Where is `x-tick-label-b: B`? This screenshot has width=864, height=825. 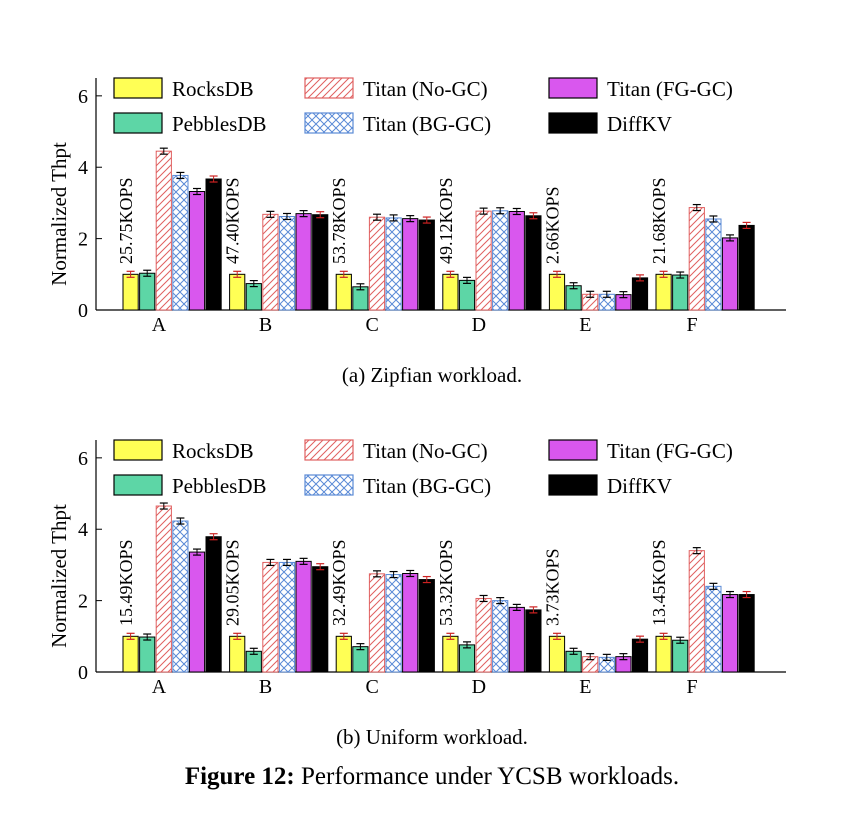
x-tick-label-b: B is located at coordinates (265, 325).